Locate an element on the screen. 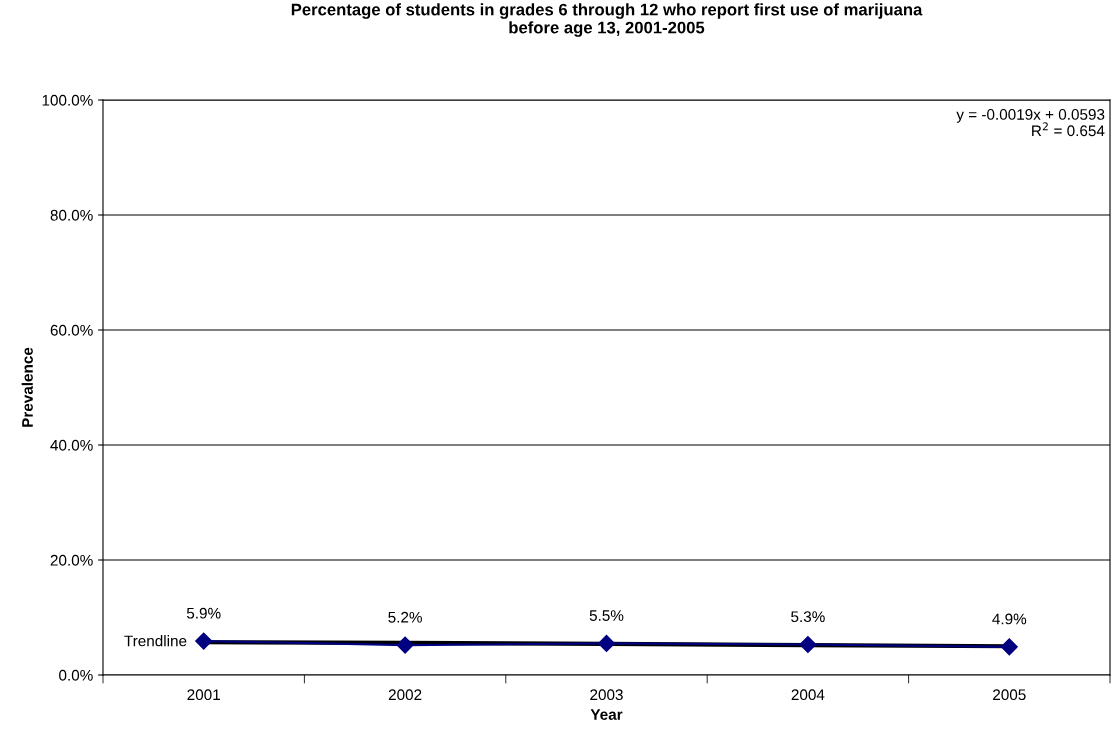 The image size is (1119, 738). data-label: 5.9% is located at coordinates (203, 613).